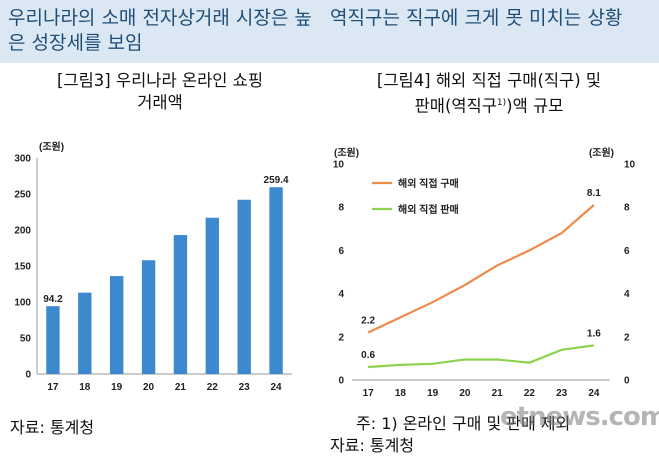 This screenshot has width=659, height=461. I want to click on right-figure-title-line1: [그림4] 해외 직접 구매(직구) 및, so click(489, 80).